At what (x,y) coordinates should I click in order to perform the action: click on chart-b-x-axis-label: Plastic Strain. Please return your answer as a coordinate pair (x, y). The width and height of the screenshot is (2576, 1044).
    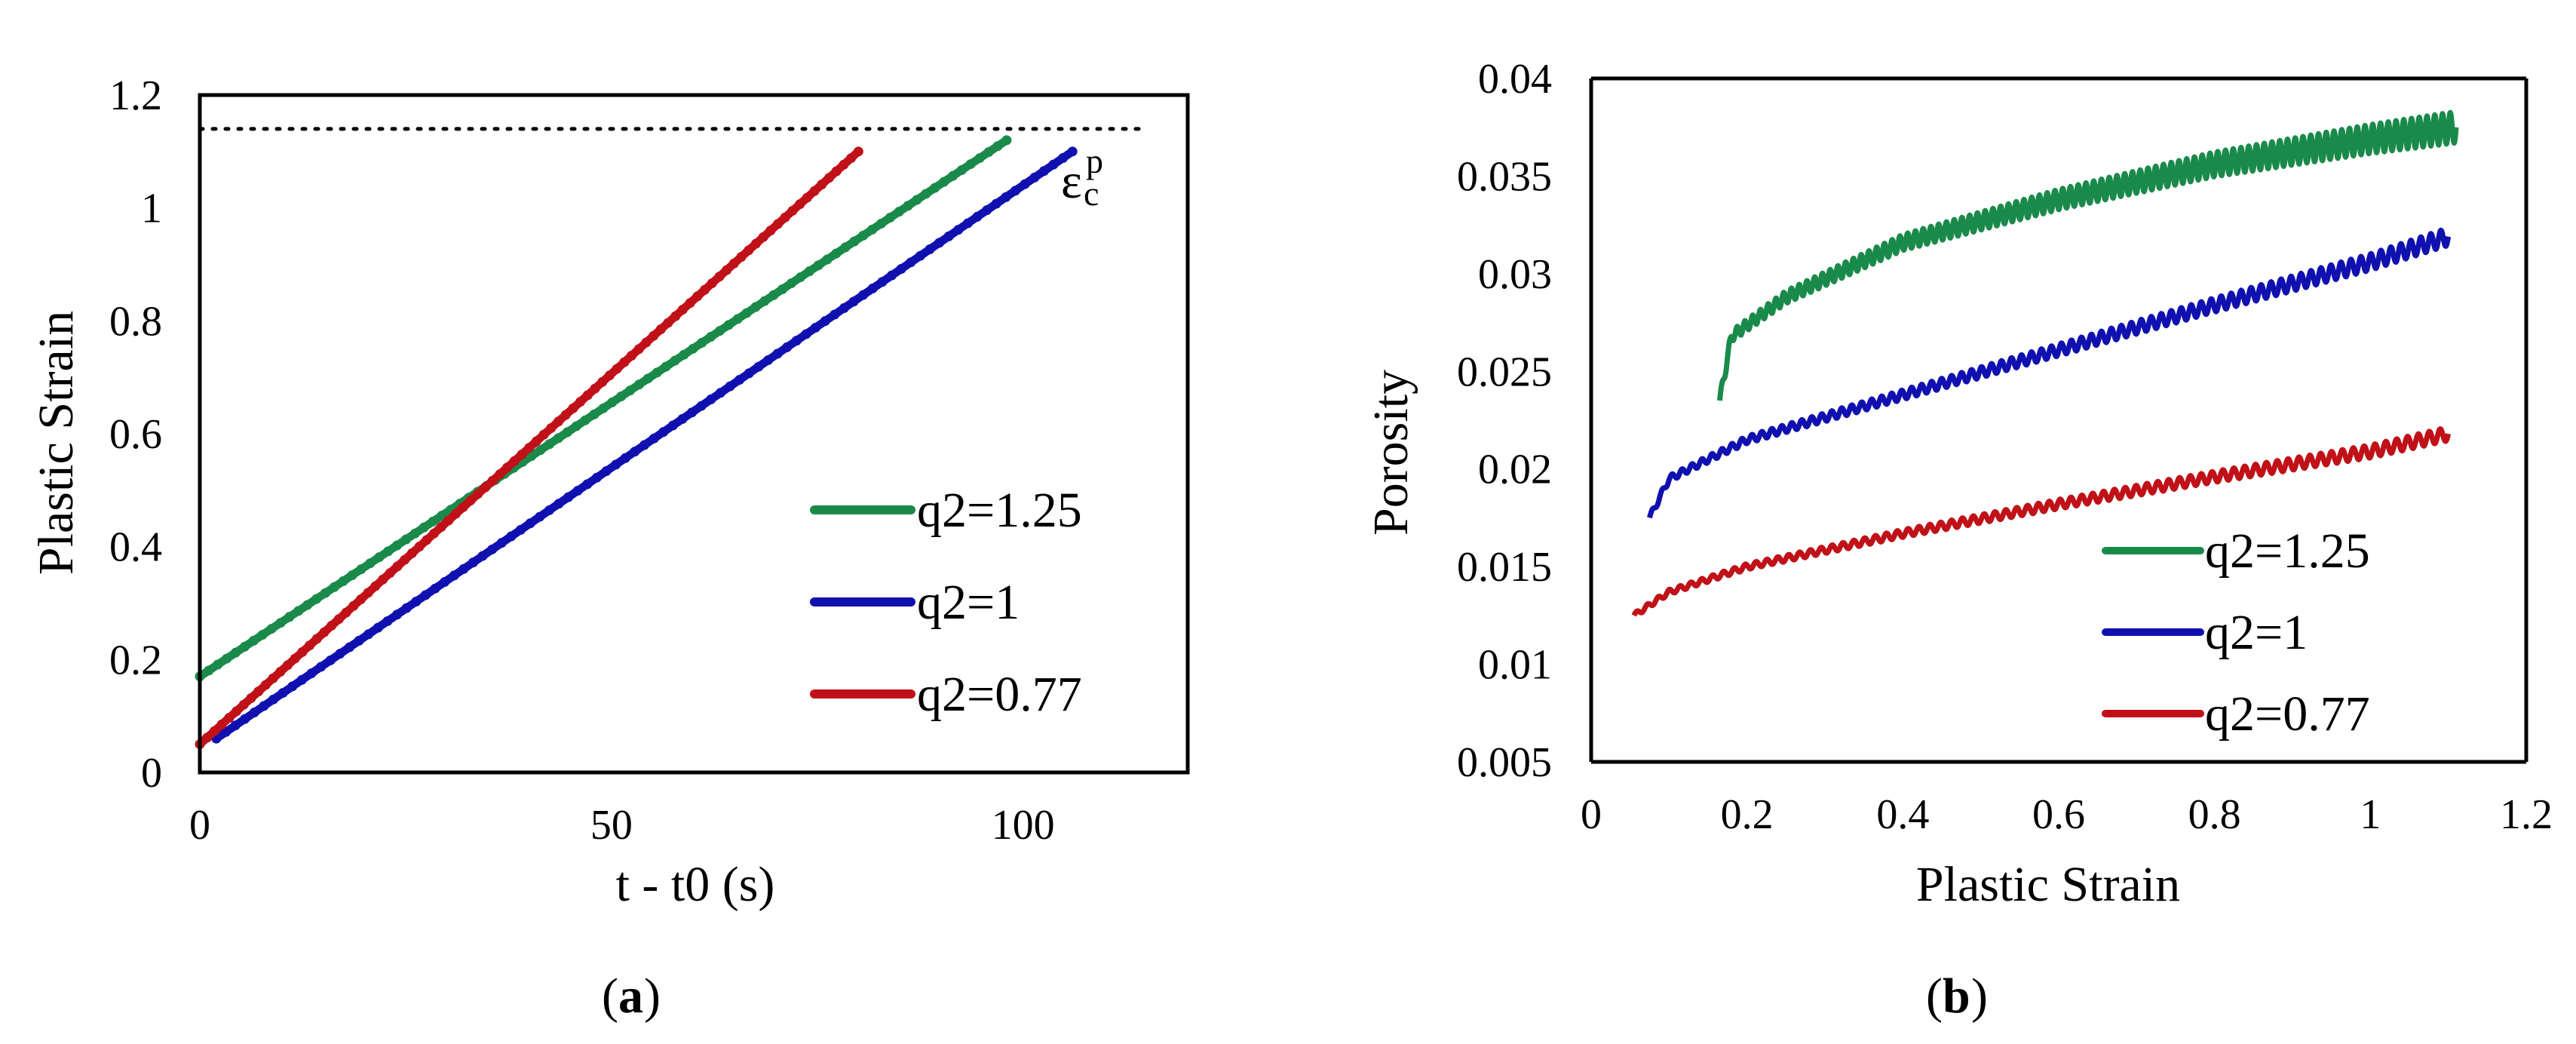
    Looking at the image, I should click on (2048, 885).